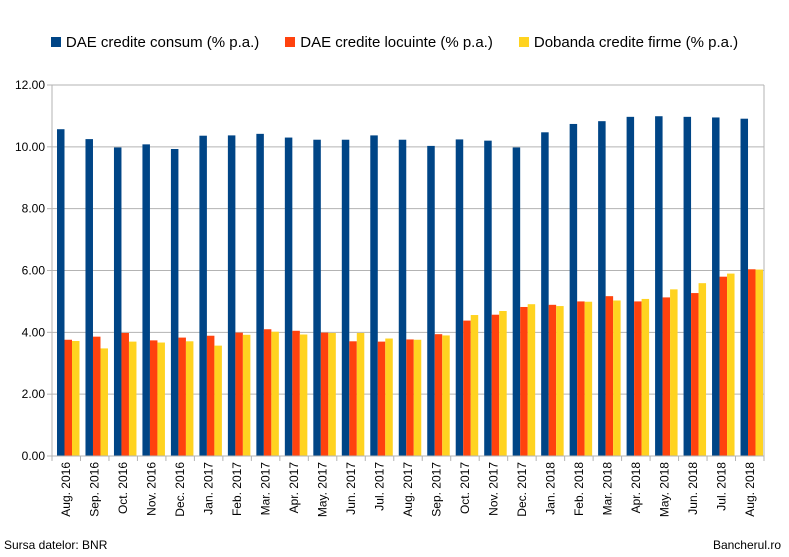 The image size is (789, 557). What do you see at coordinates (30, 85) in the screenshot?
I see `y-tick-label: 12.00` at bounding box center [30, 85].